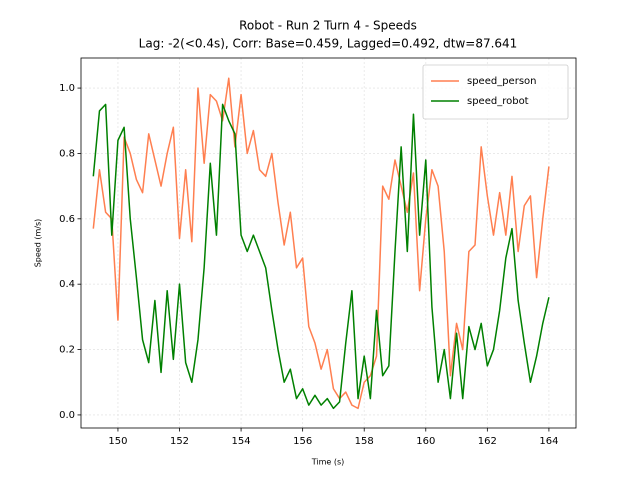  I want to click on y-tick-label: 0.0, so click(67, 415).